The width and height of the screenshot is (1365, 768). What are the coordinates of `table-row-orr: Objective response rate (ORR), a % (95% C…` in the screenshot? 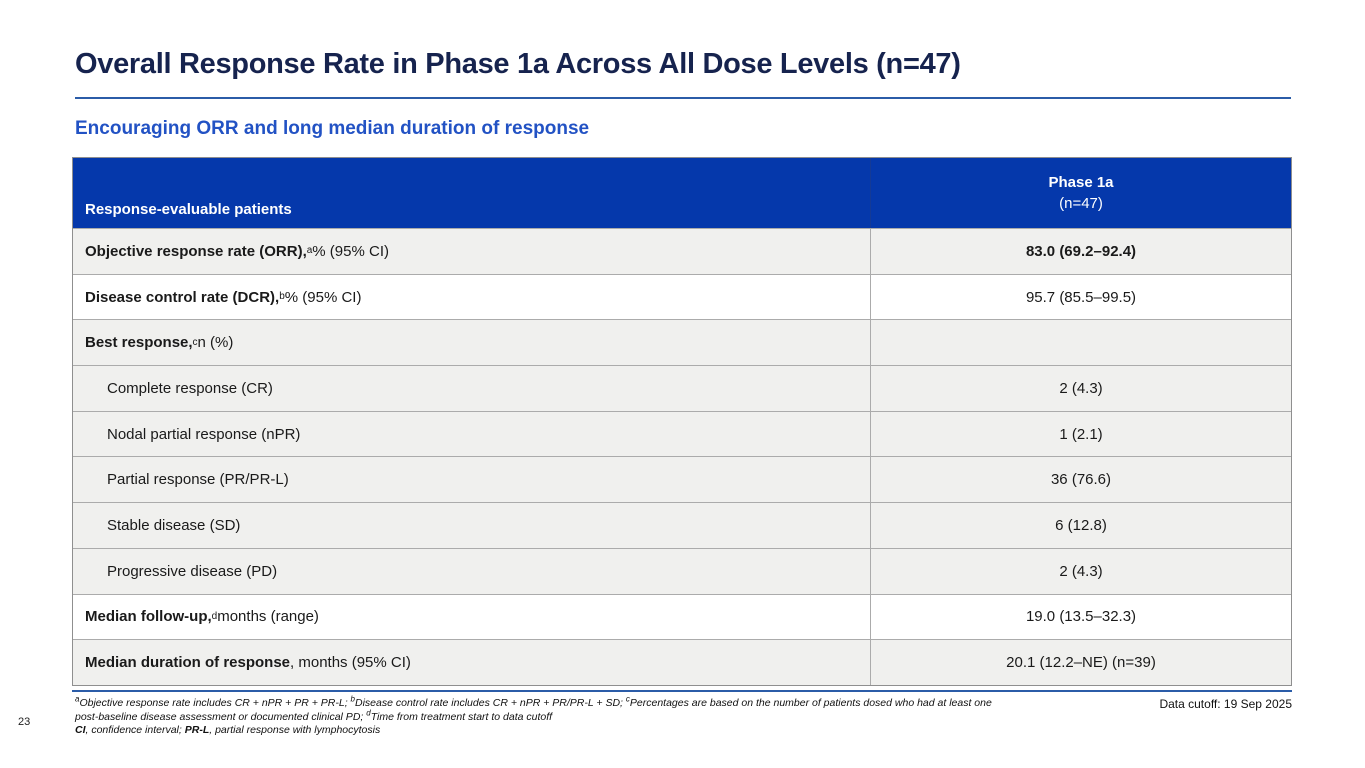 It's located at (682, 251).